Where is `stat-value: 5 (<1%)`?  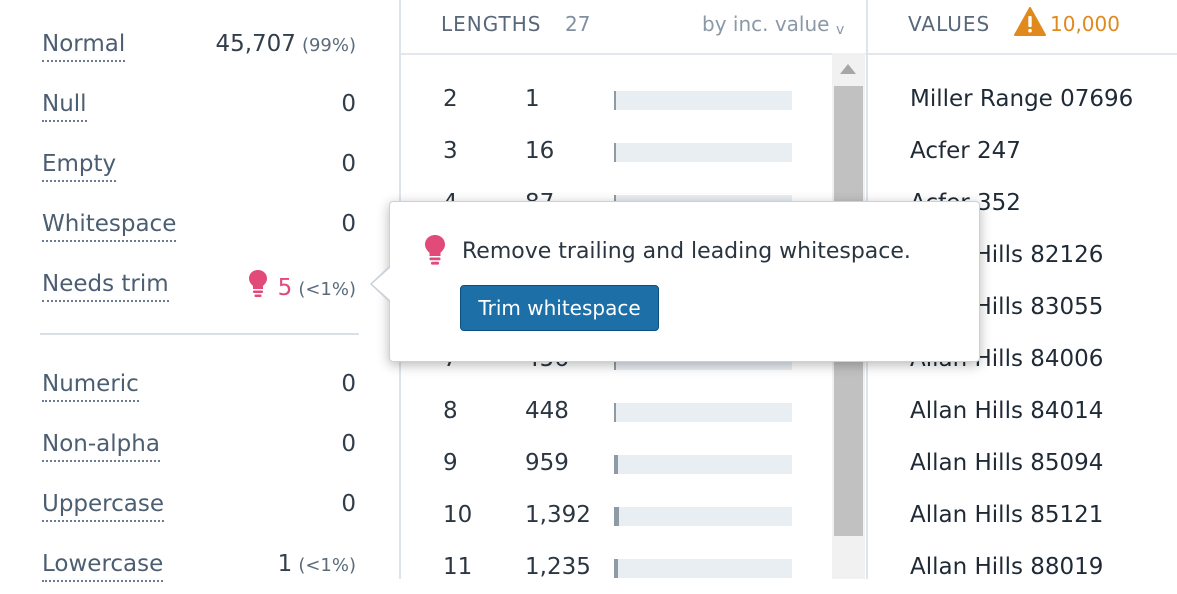
stat-value: 5 (<1%) is located at coordinates (302, 287).